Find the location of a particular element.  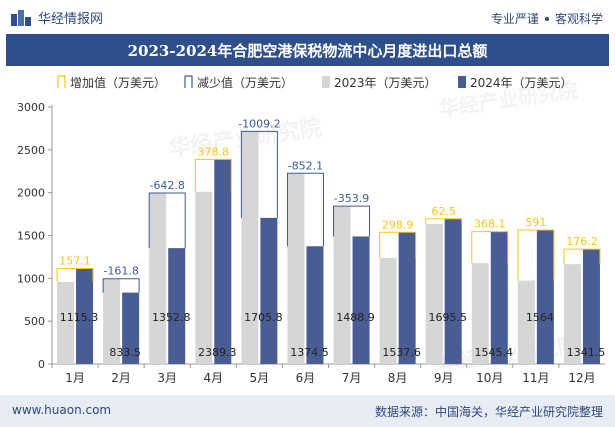

legend-2024-label: 2024年（万美元） is located at coordinates (521, 83).